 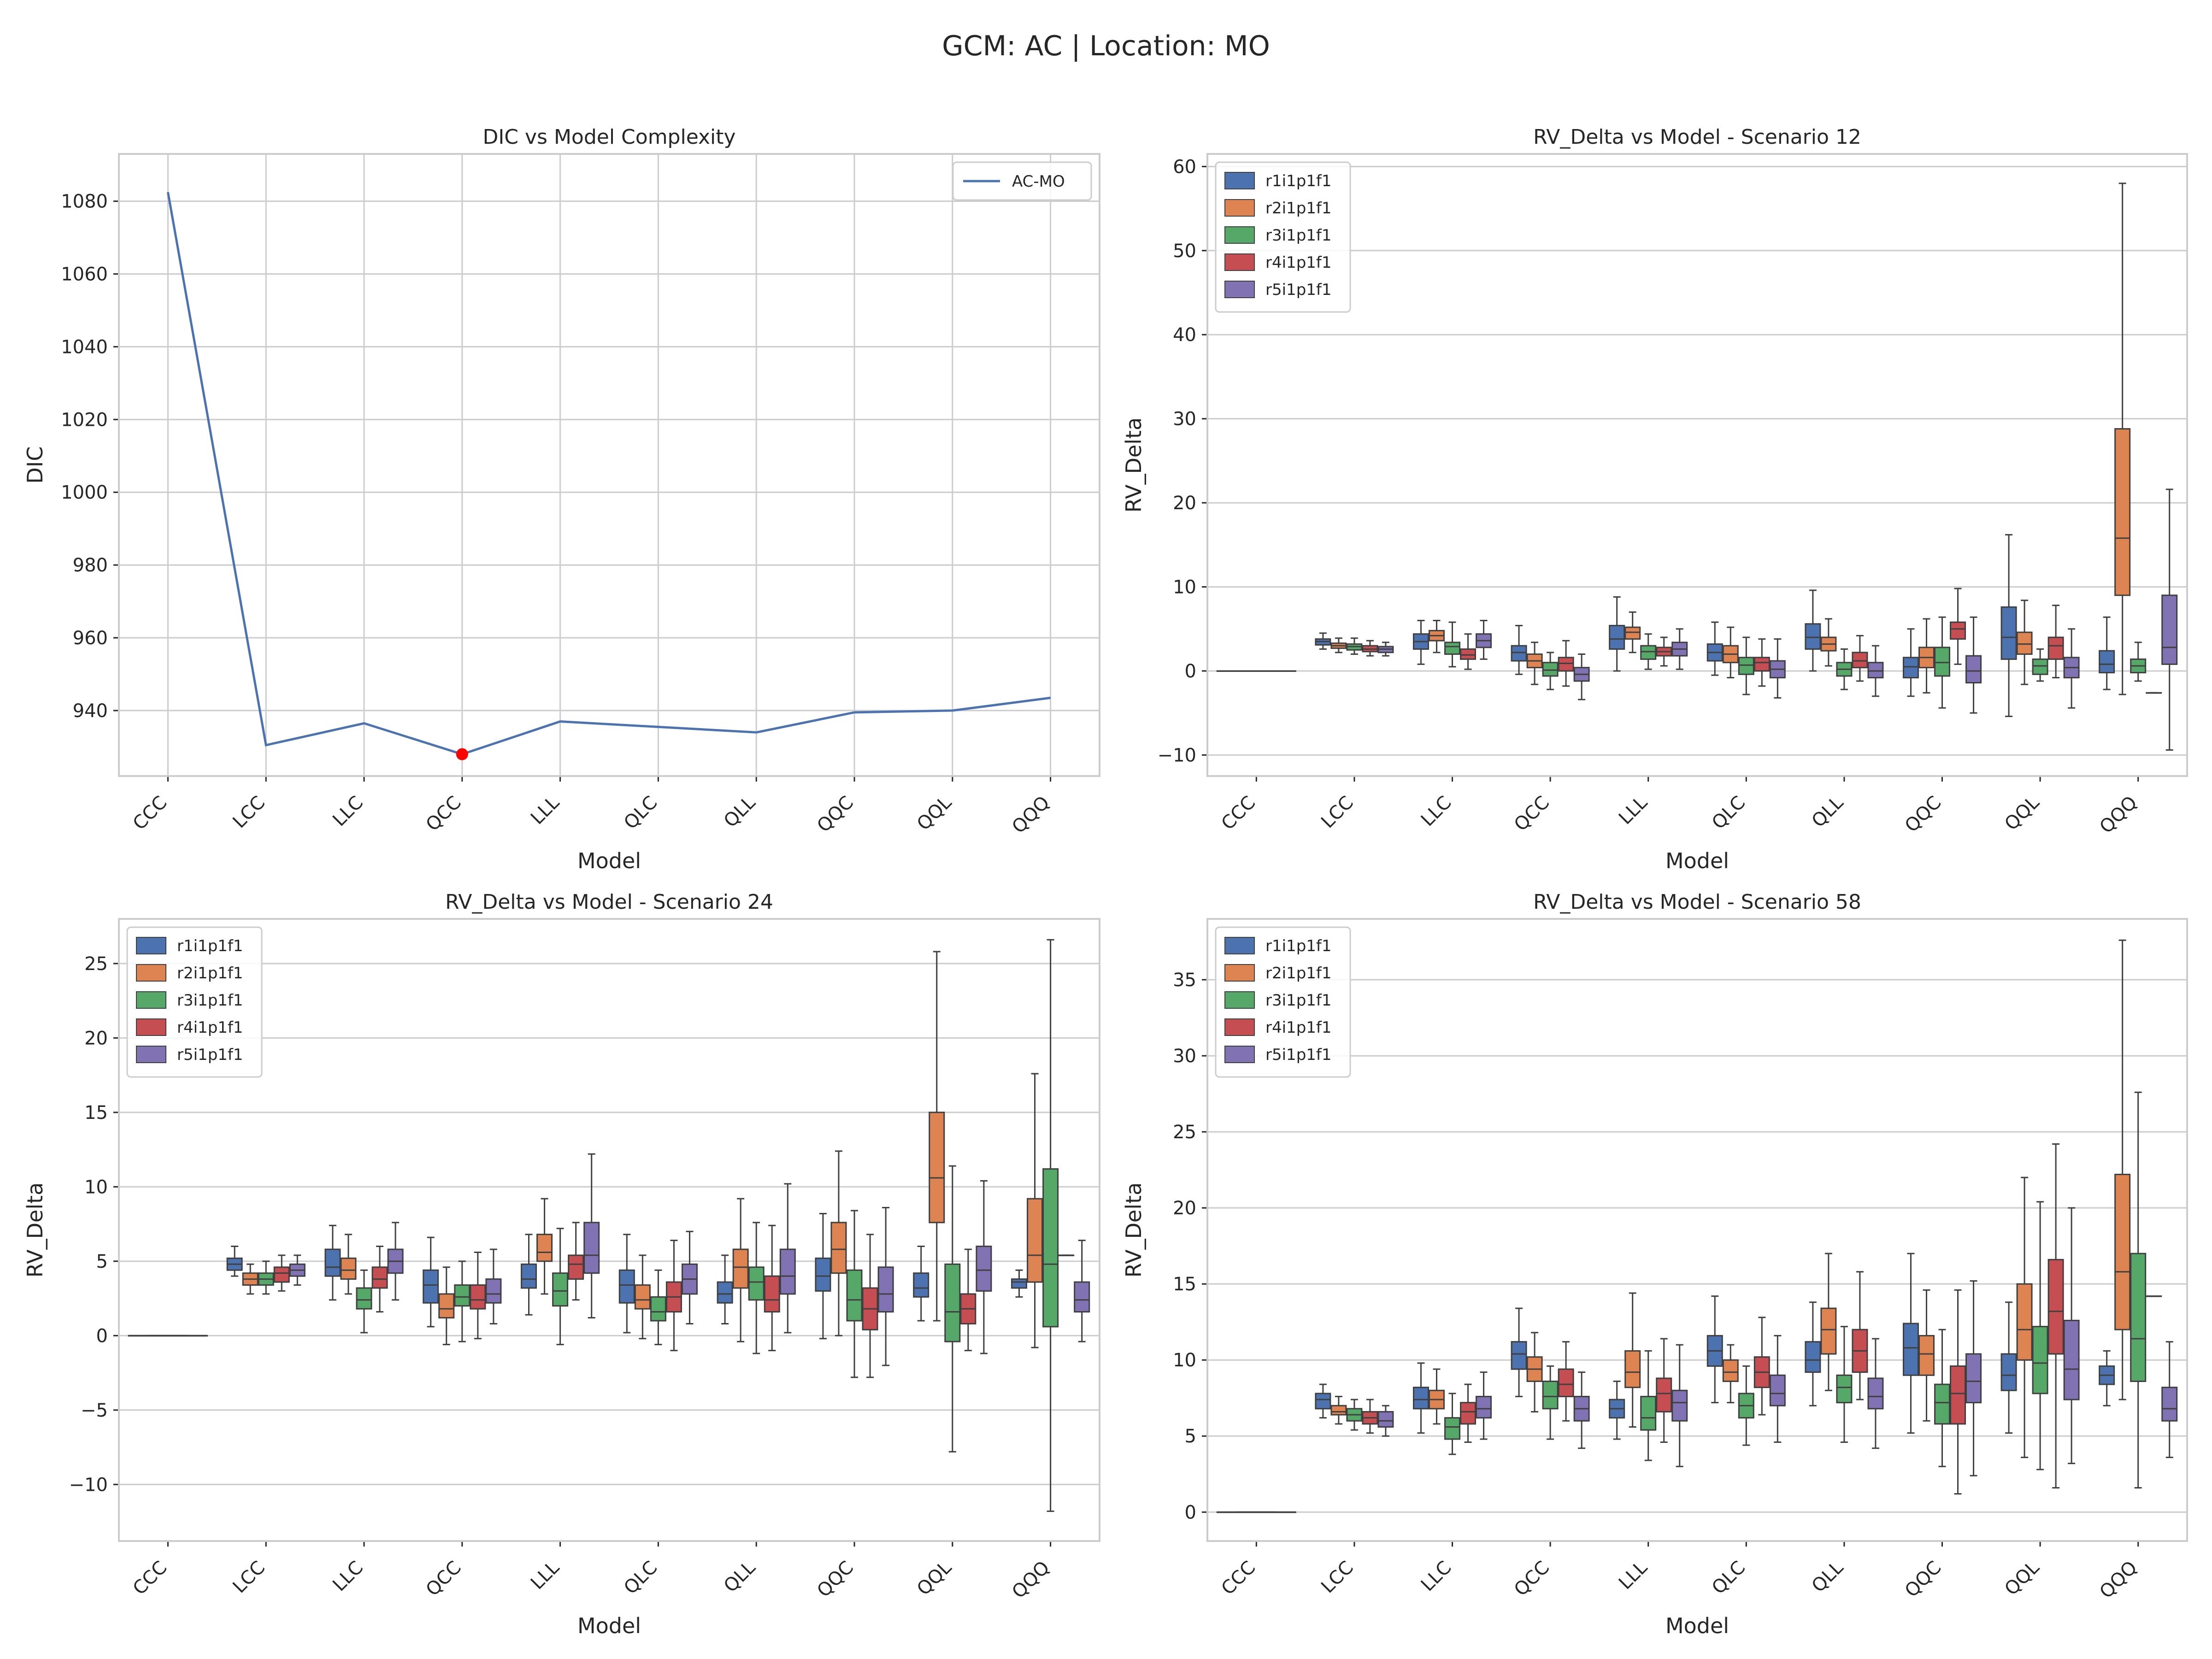 What do you see at coordinates (1190, 1436) in the screenshot?
I see `y-tick-label: 5` at bounding box center [1190, 1436].